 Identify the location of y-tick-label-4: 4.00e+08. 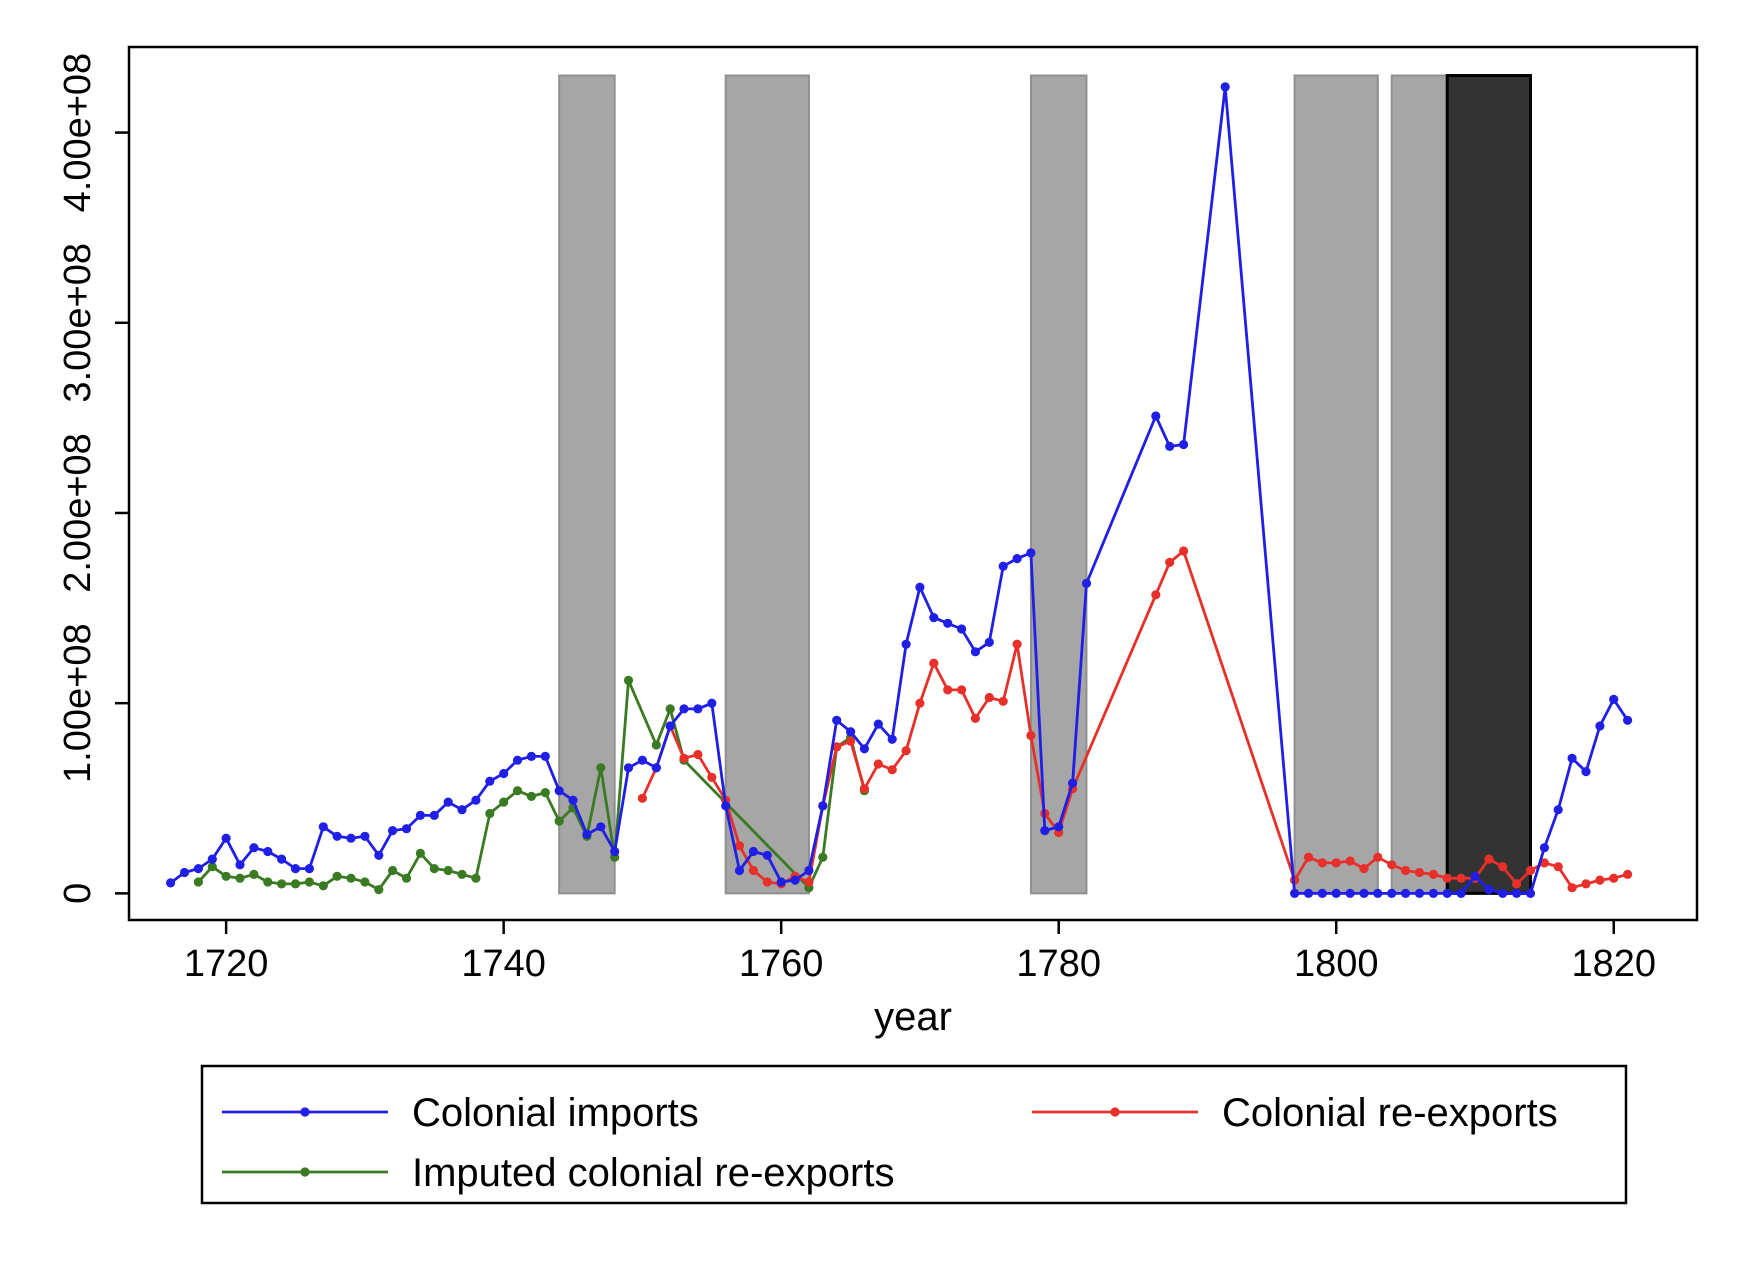
(78, 133).